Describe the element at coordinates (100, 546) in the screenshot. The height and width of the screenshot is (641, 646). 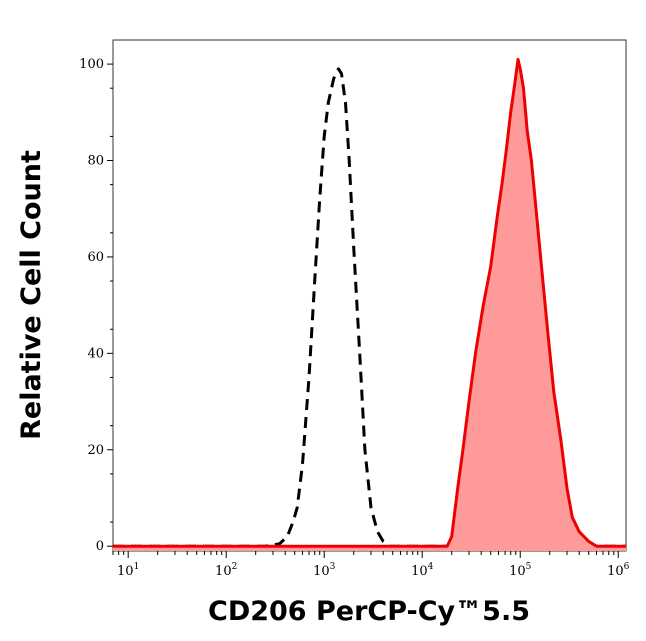
I see `y-tick-label: 0` at that location.